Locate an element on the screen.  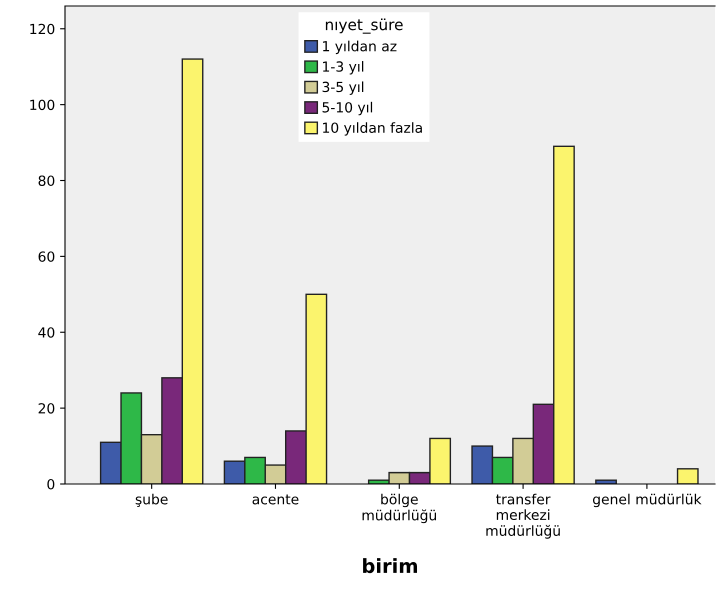
legend-title: nıyet_süre is located at coordinates (364, 26).